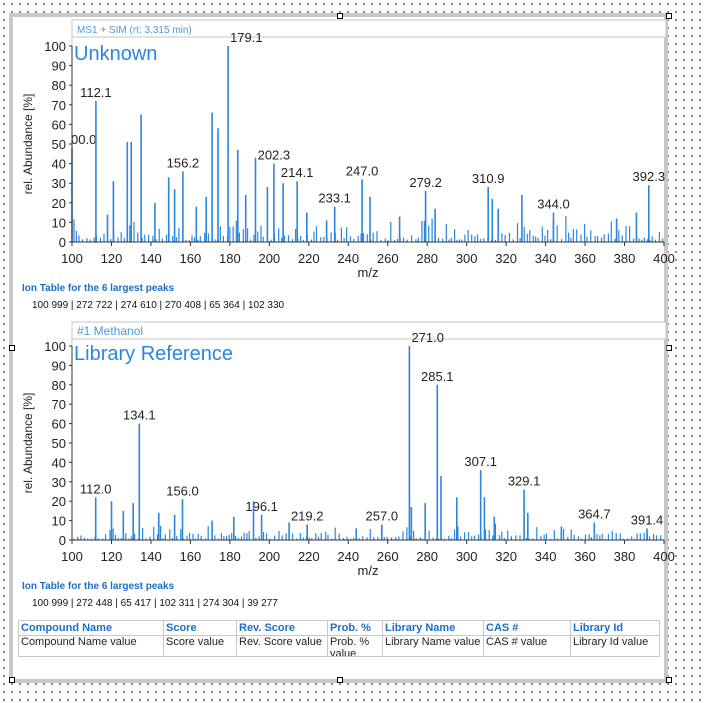 The height and width of the screenshot is (703, 704). I want to click on peak-label: 285.1, so click(437, 376).